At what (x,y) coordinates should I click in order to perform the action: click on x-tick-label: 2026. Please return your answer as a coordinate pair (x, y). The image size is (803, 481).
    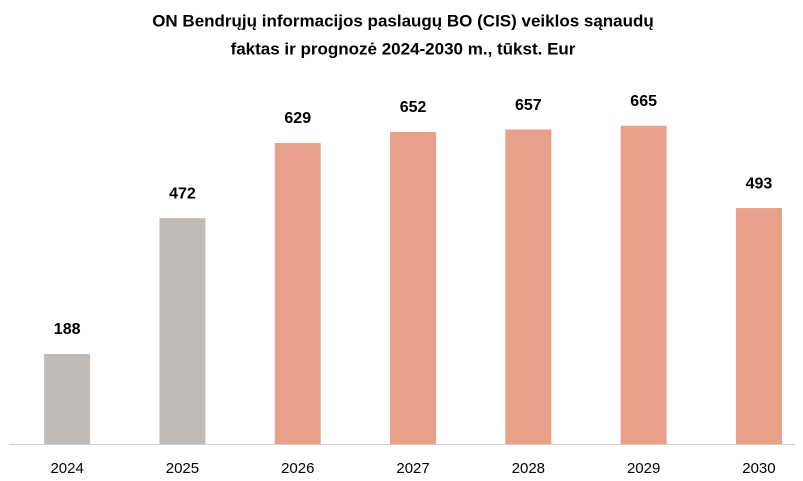
    Looking at the image, I should click on (297, 468).